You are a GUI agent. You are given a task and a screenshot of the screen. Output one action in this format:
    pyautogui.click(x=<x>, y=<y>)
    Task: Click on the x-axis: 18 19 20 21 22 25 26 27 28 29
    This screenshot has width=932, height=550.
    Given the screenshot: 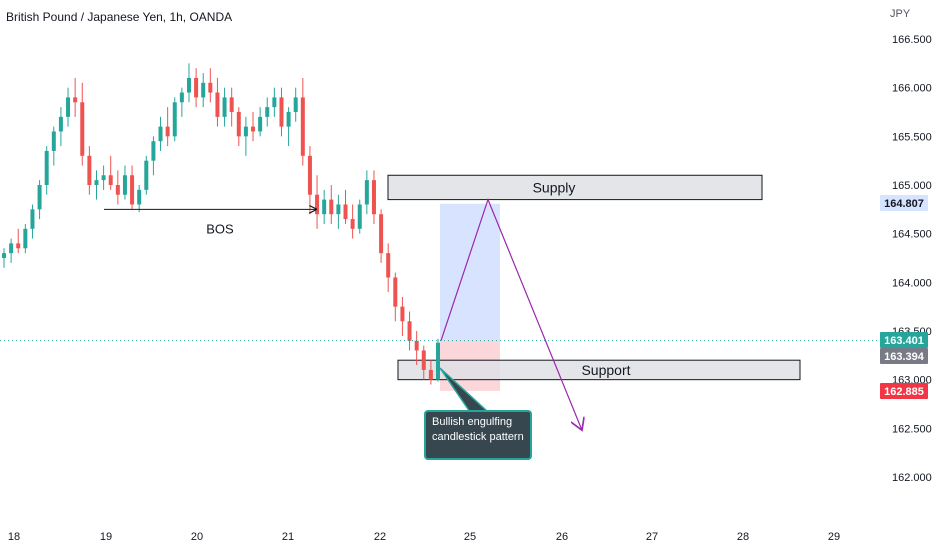 What is the action you would take?
    pyautogui.click(x=424, y=537)
    